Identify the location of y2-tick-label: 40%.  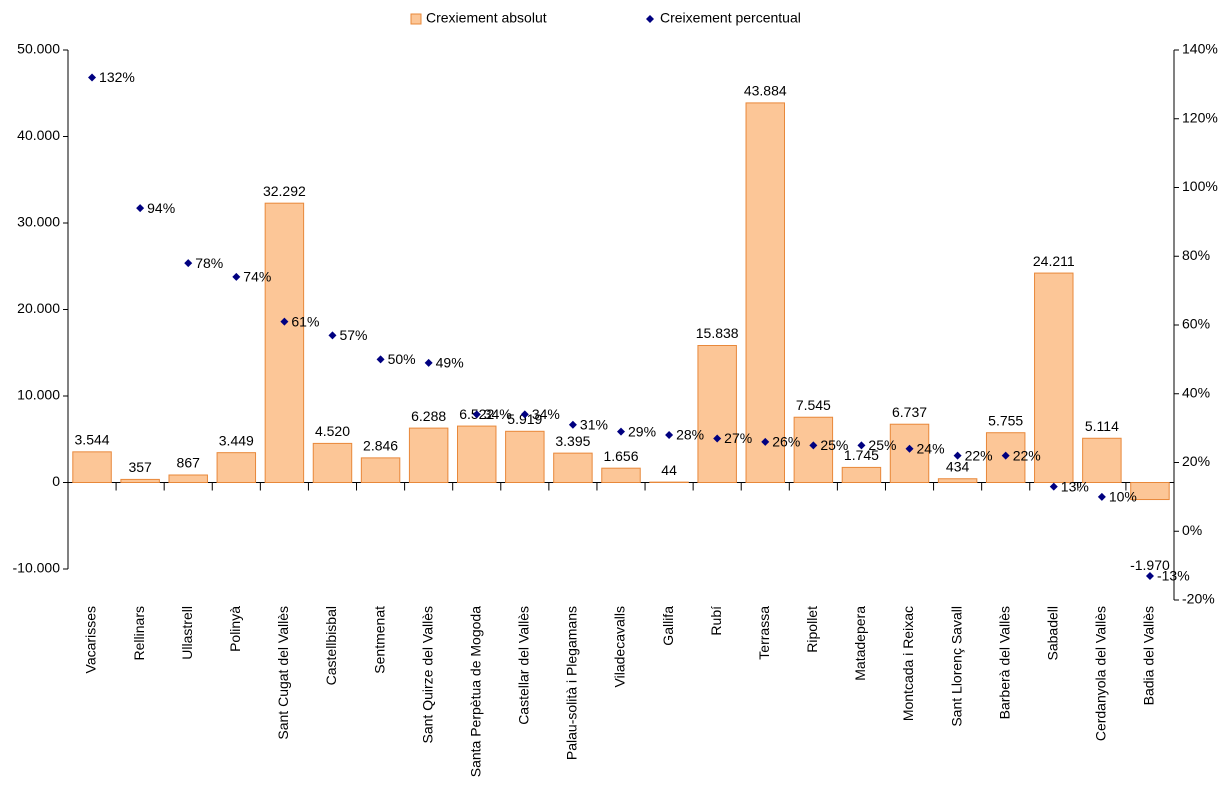
(1196, 392).